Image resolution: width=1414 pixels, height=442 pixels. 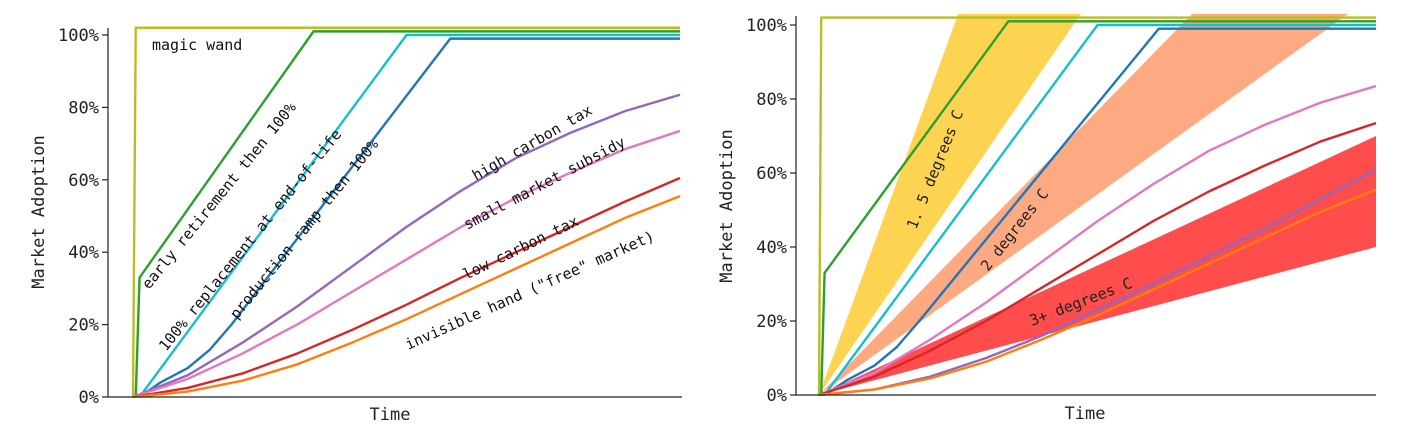 What do you see at coordinates (771, 211) in the screenshot?
I see `right-ticks: 0% 20% 40% 60% 80% 100%` at bounding box center [771, 211].